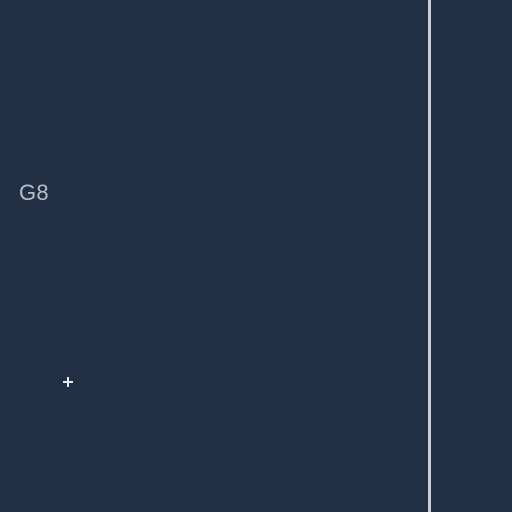 The image size is (512, 512). Describe the element at coordinates (429, 256) in the screenshot. I see `pane-divider-handle` at that location.